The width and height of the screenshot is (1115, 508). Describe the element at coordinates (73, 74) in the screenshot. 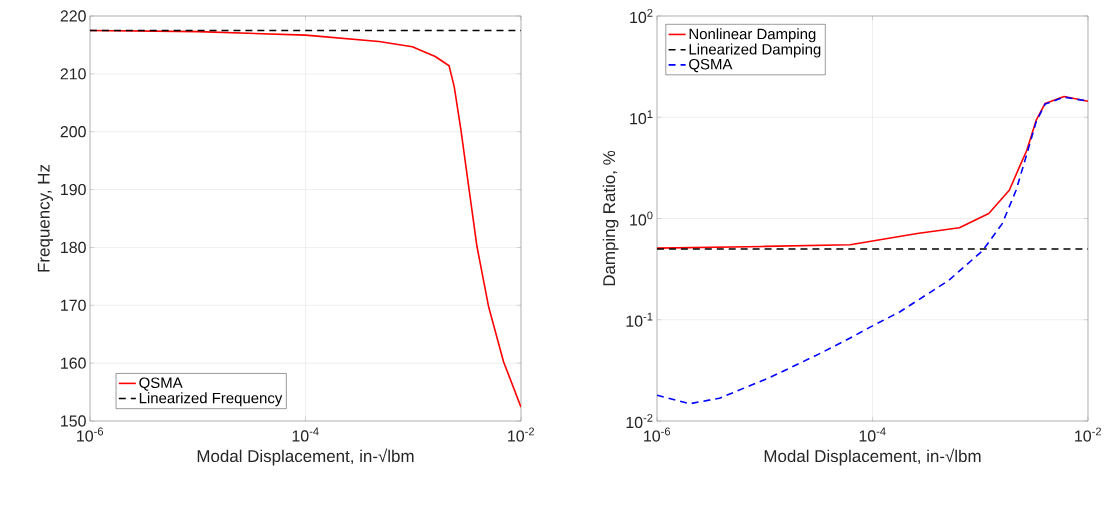

I see `y-tick-label: 210` at that location.